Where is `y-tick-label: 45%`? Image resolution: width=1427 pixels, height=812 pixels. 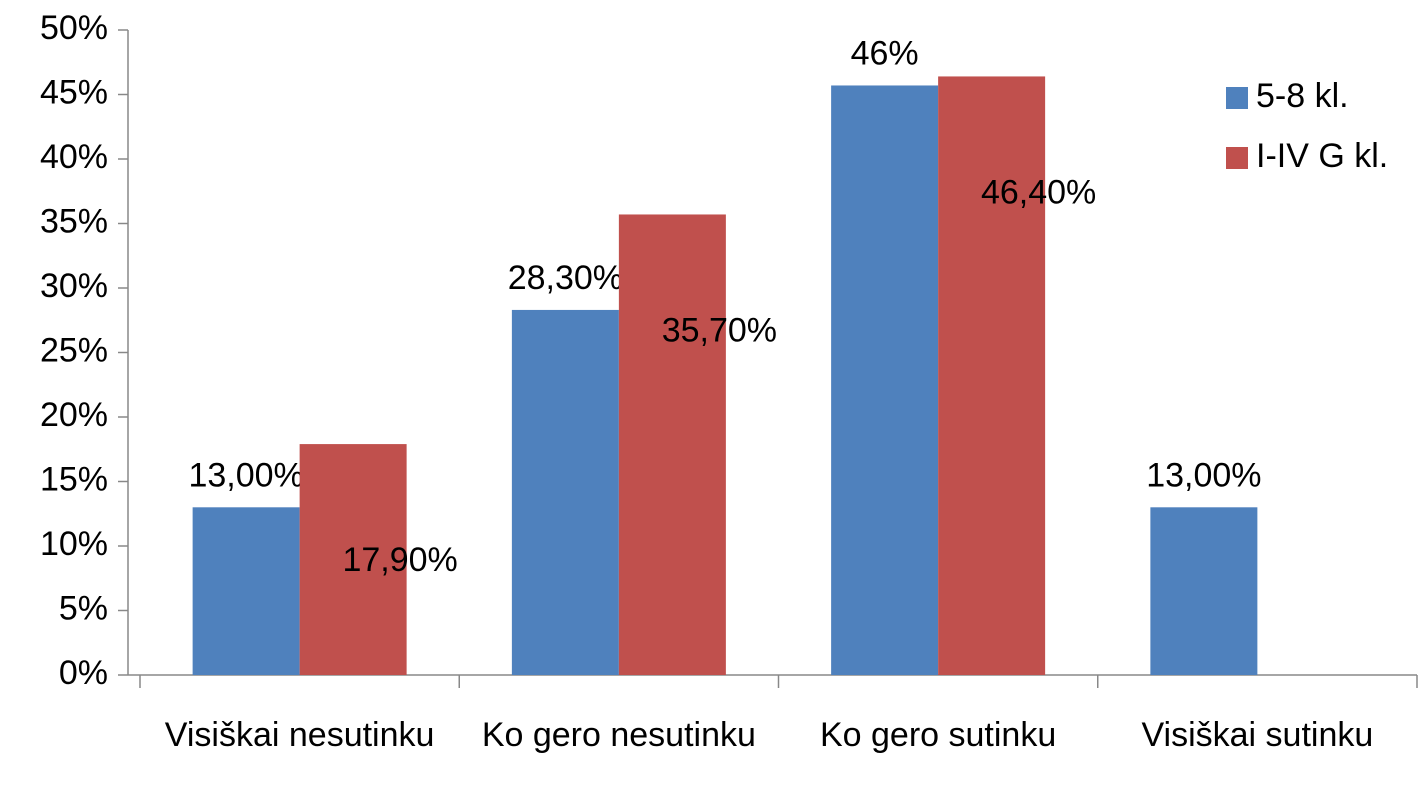
y-tick-label: 45% is located at coordinates (74, 92).